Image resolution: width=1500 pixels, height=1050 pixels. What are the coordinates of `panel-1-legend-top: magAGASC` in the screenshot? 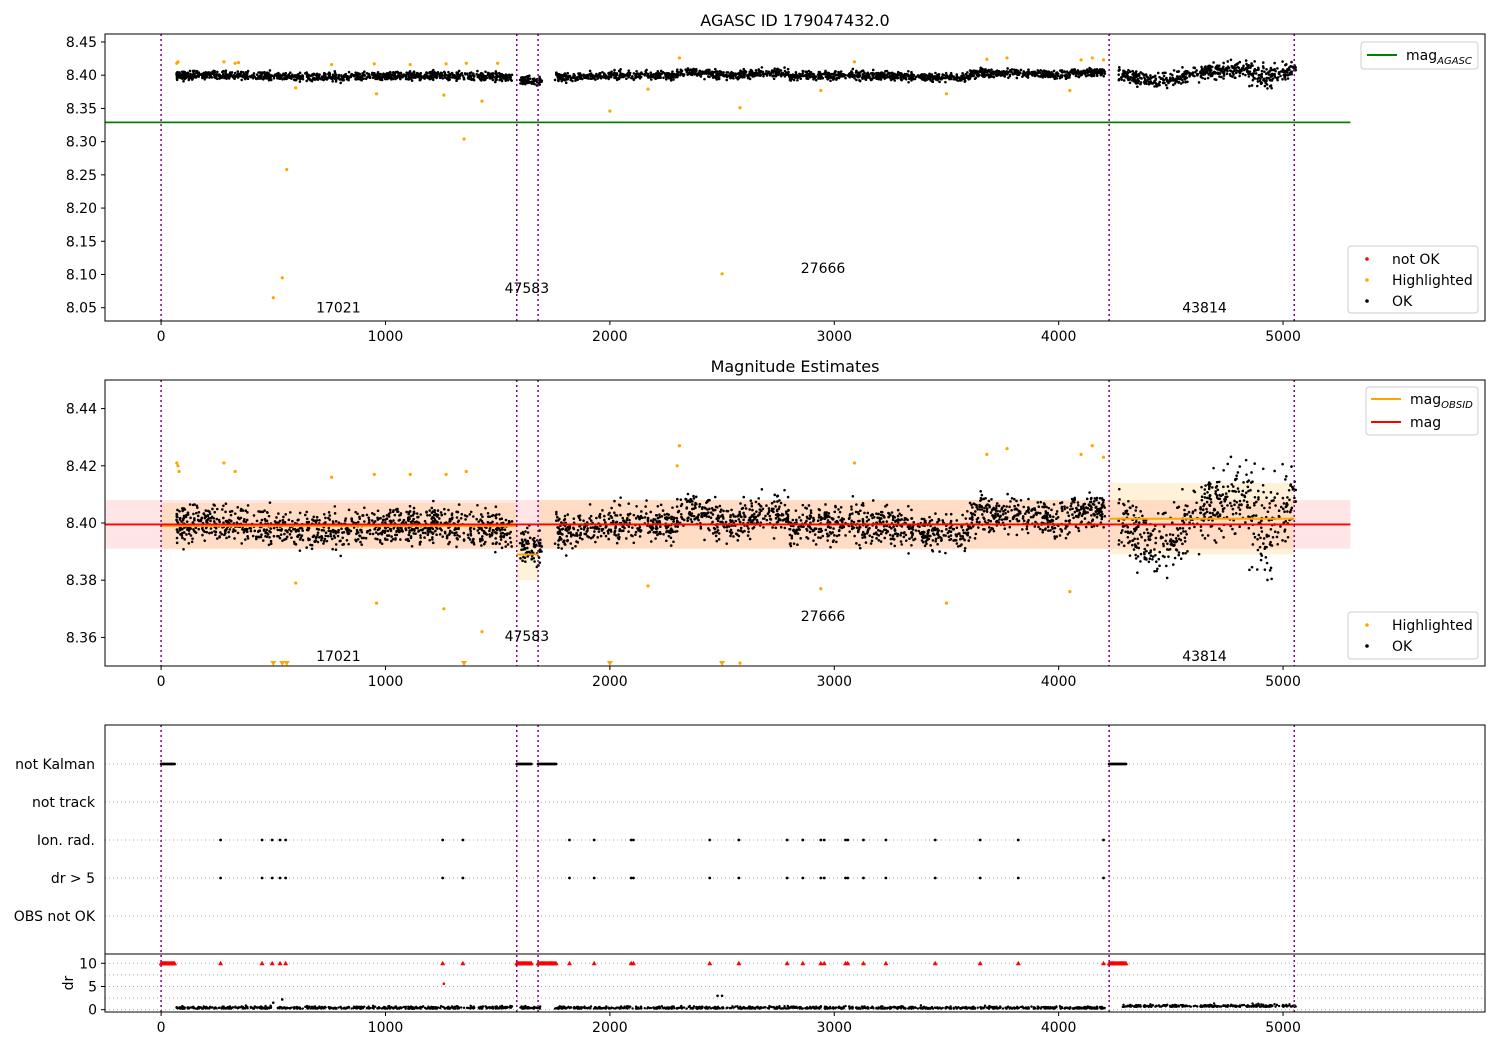 It's located at (1419, 55).